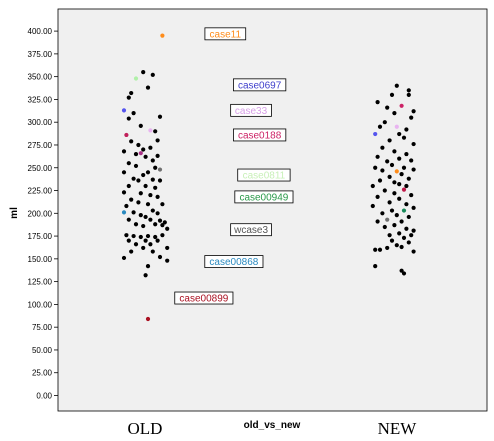 The width and height of the screenshot is (494, 441). I want to click on annotation-case11: case11, so click(225, 33).